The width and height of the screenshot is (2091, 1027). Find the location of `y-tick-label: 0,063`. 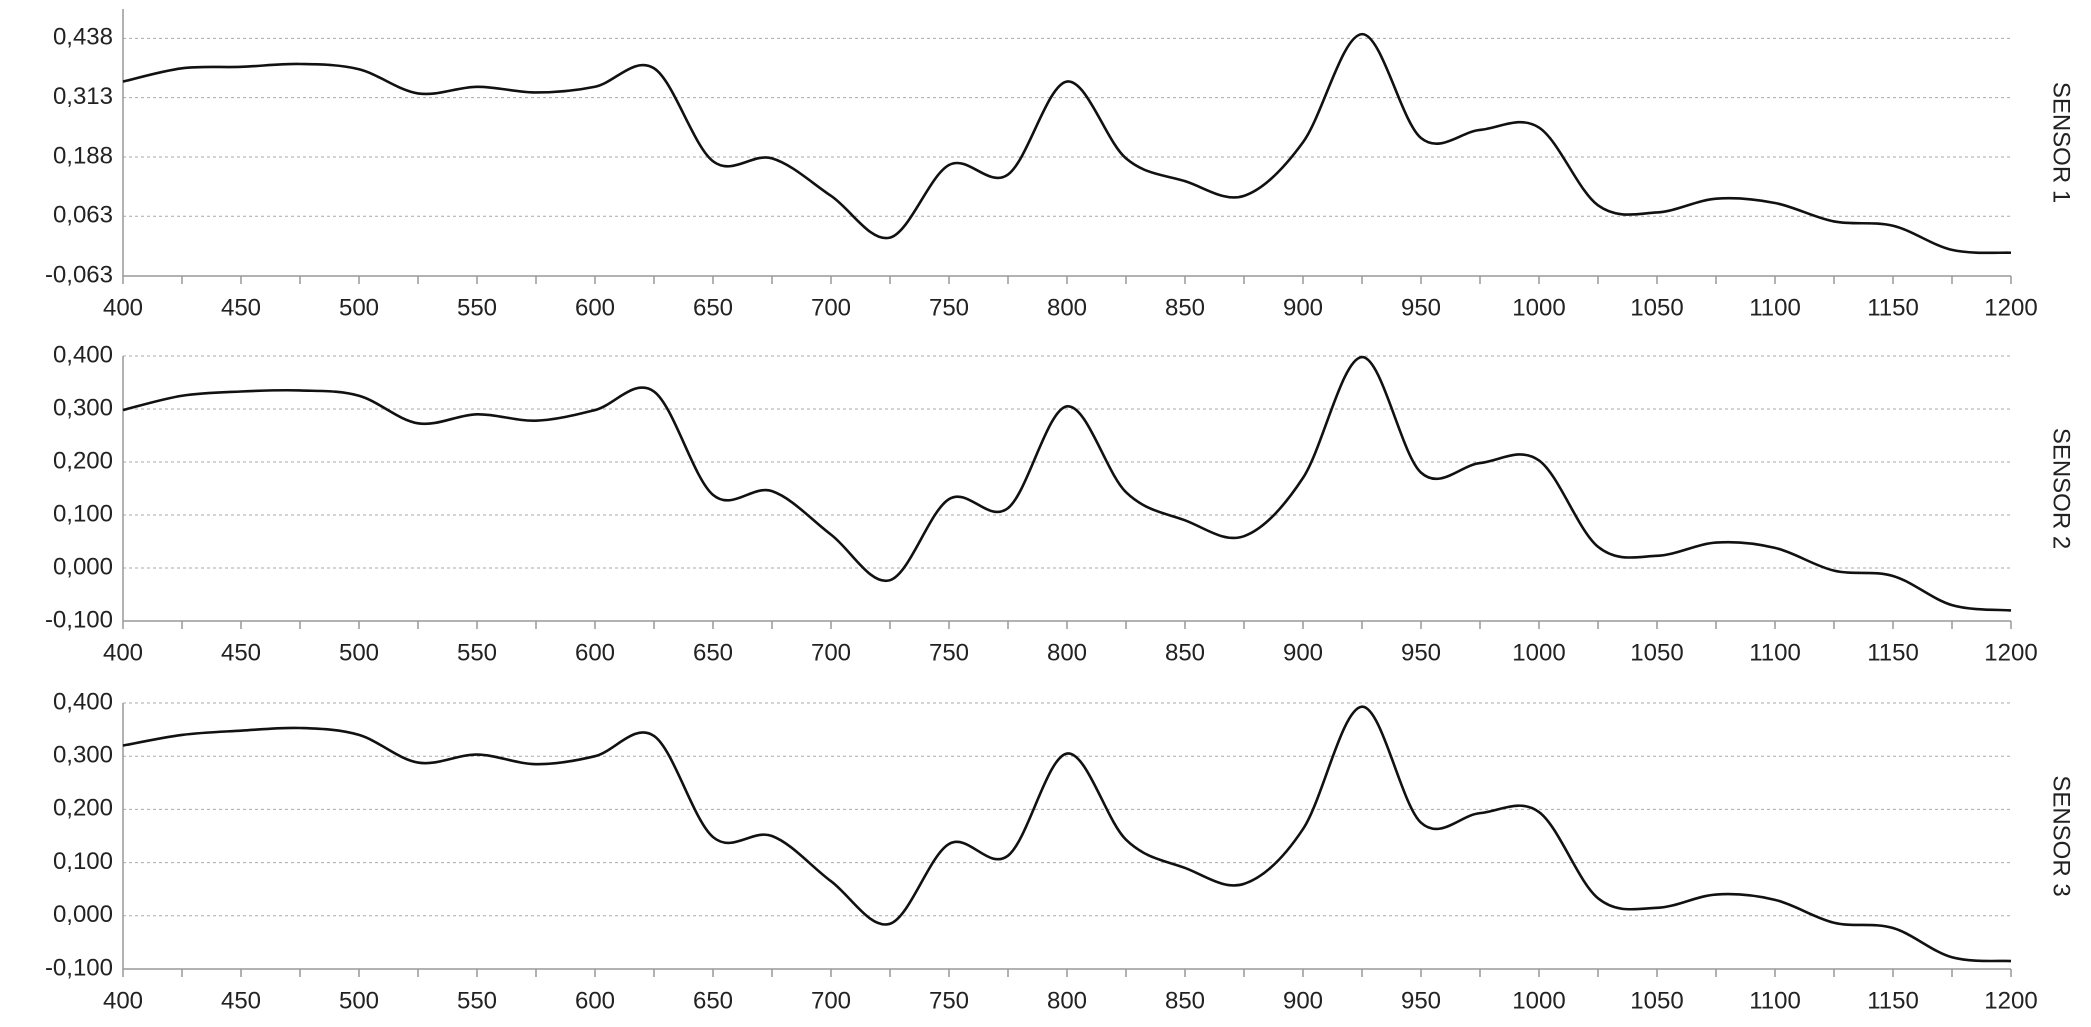

y-tick-label: 0,063 is located at coordinates (83, 215).